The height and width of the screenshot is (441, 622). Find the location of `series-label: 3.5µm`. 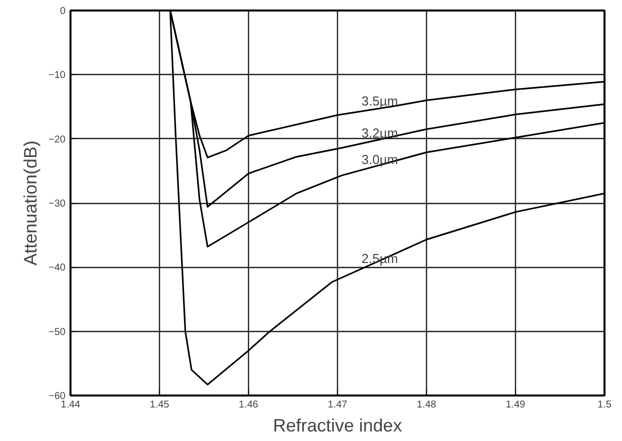

series-label: 3.5µm is located at coordinates (380, 100).